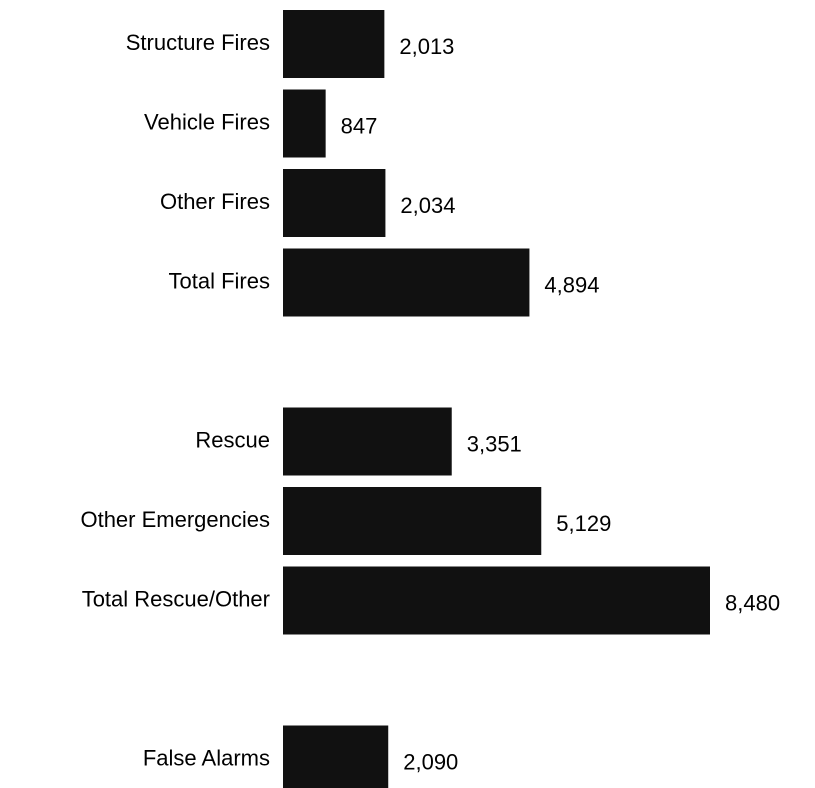 The image size is (815, 788). Describe the element at coordinates (232, 439) in the screenshot. I see `category-label: Rescue` at that location.